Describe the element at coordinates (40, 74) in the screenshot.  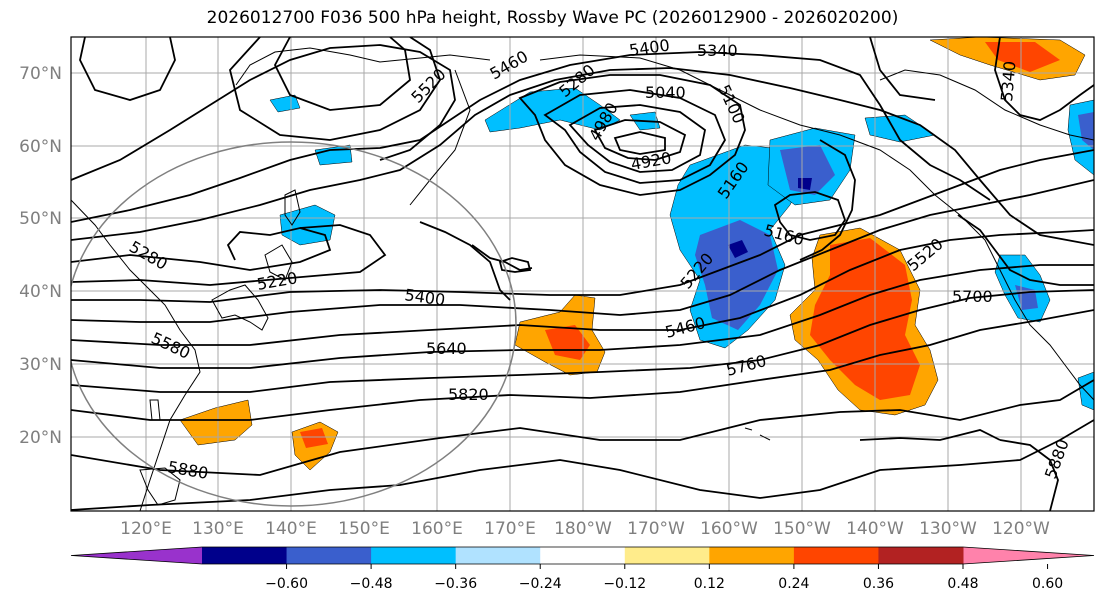
I see `lat-label-70n: 70°N` at that location.